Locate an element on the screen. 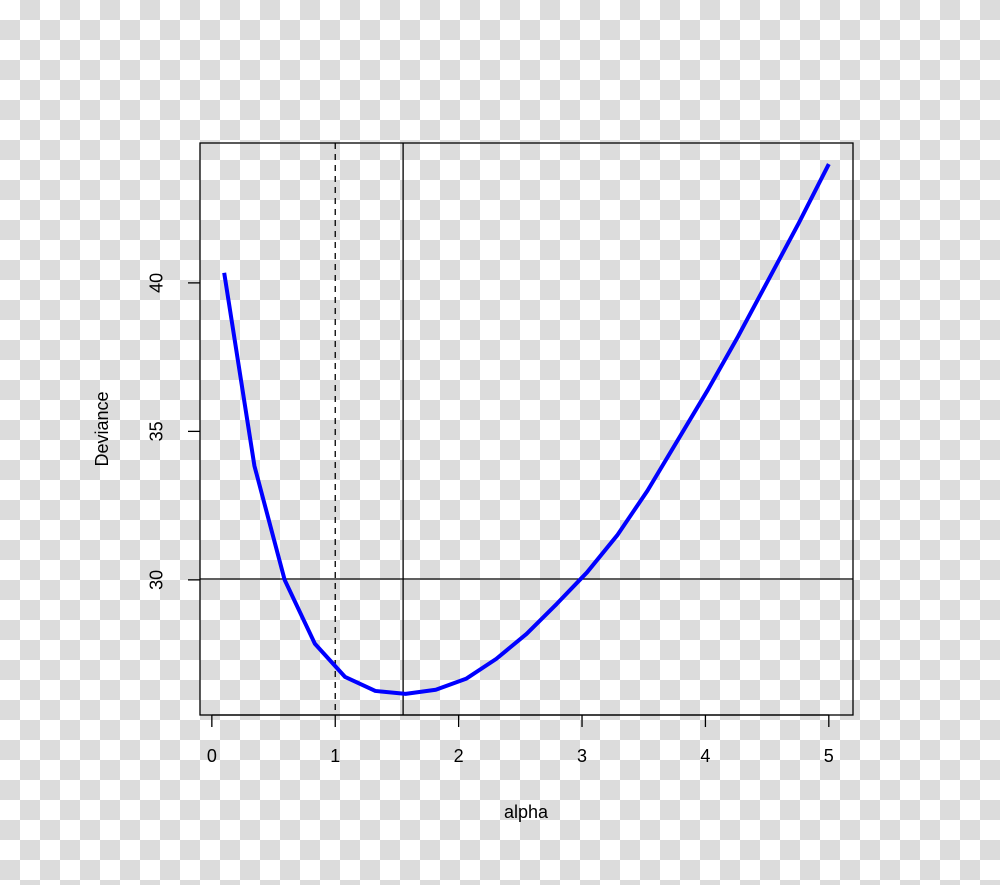  y-tick-label: 40 is located at coordinates (157, 283).